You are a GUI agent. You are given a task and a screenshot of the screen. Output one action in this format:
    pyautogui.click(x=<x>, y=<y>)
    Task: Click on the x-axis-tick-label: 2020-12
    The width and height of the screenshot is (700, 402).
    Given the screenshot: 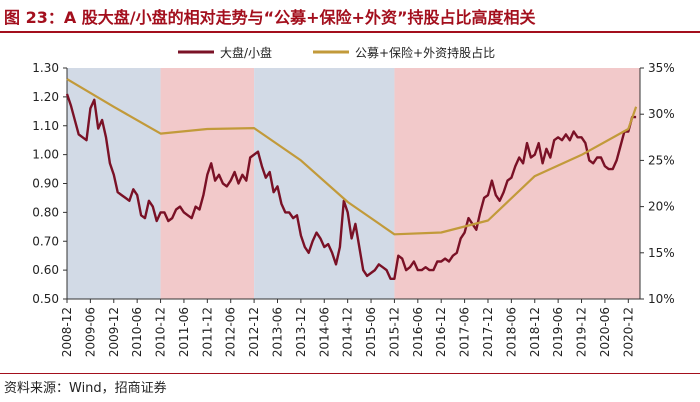 What is the action you would take?
    pyautogui.click(x=628, y=332)
    